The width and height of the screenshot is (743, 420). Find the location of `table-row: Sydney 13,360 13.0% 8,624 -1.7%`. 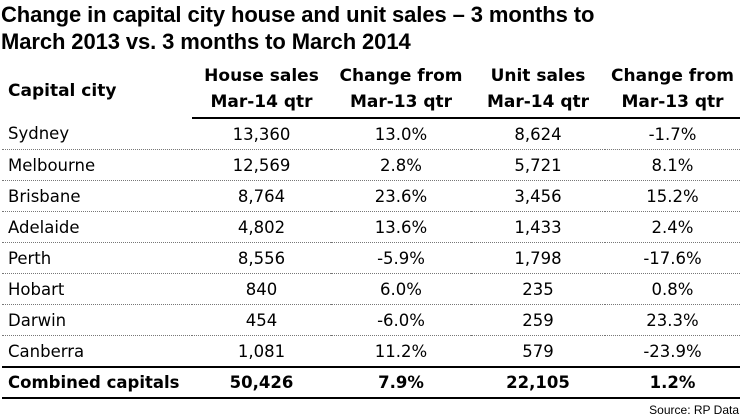

table-row: Sydney 13,360 13.0% 8,624 -1.7% is located at coordinates (371, 134).